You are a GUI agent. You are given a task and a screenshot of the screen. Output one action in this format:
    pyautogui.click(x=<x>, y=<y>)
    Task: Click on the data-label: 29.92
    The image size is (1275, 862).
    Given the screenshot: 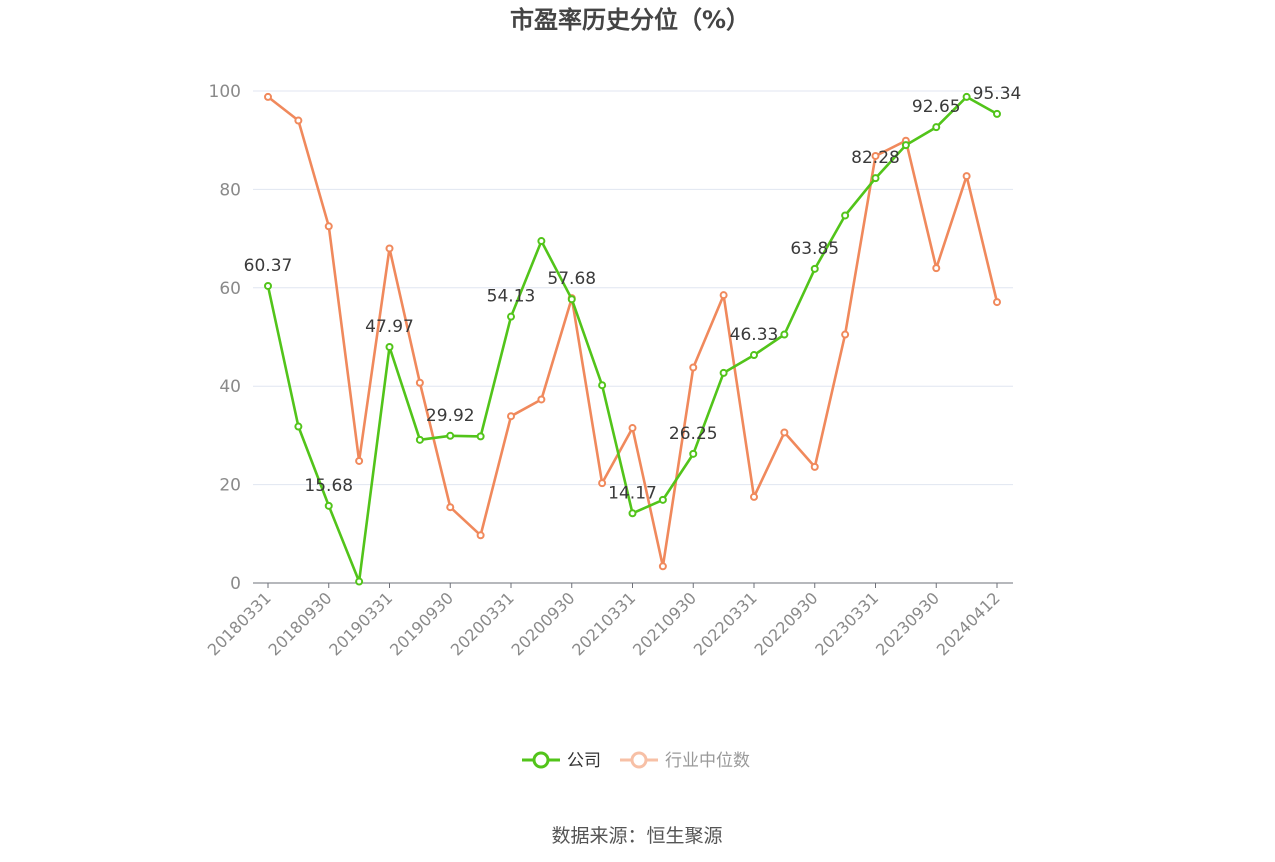 What is the action you would take?
    pyautogui.click(x=450, y=416)
    